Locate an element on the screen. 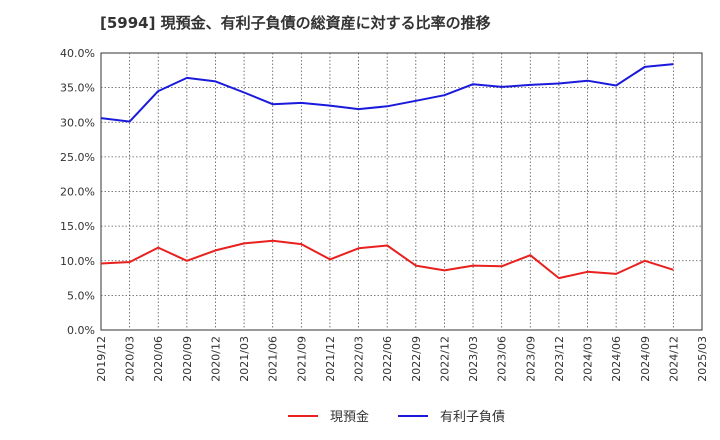 Image resolution: width=720 pixels, height=440 pixels. series-line-cash is located at coordinates (387, 259).